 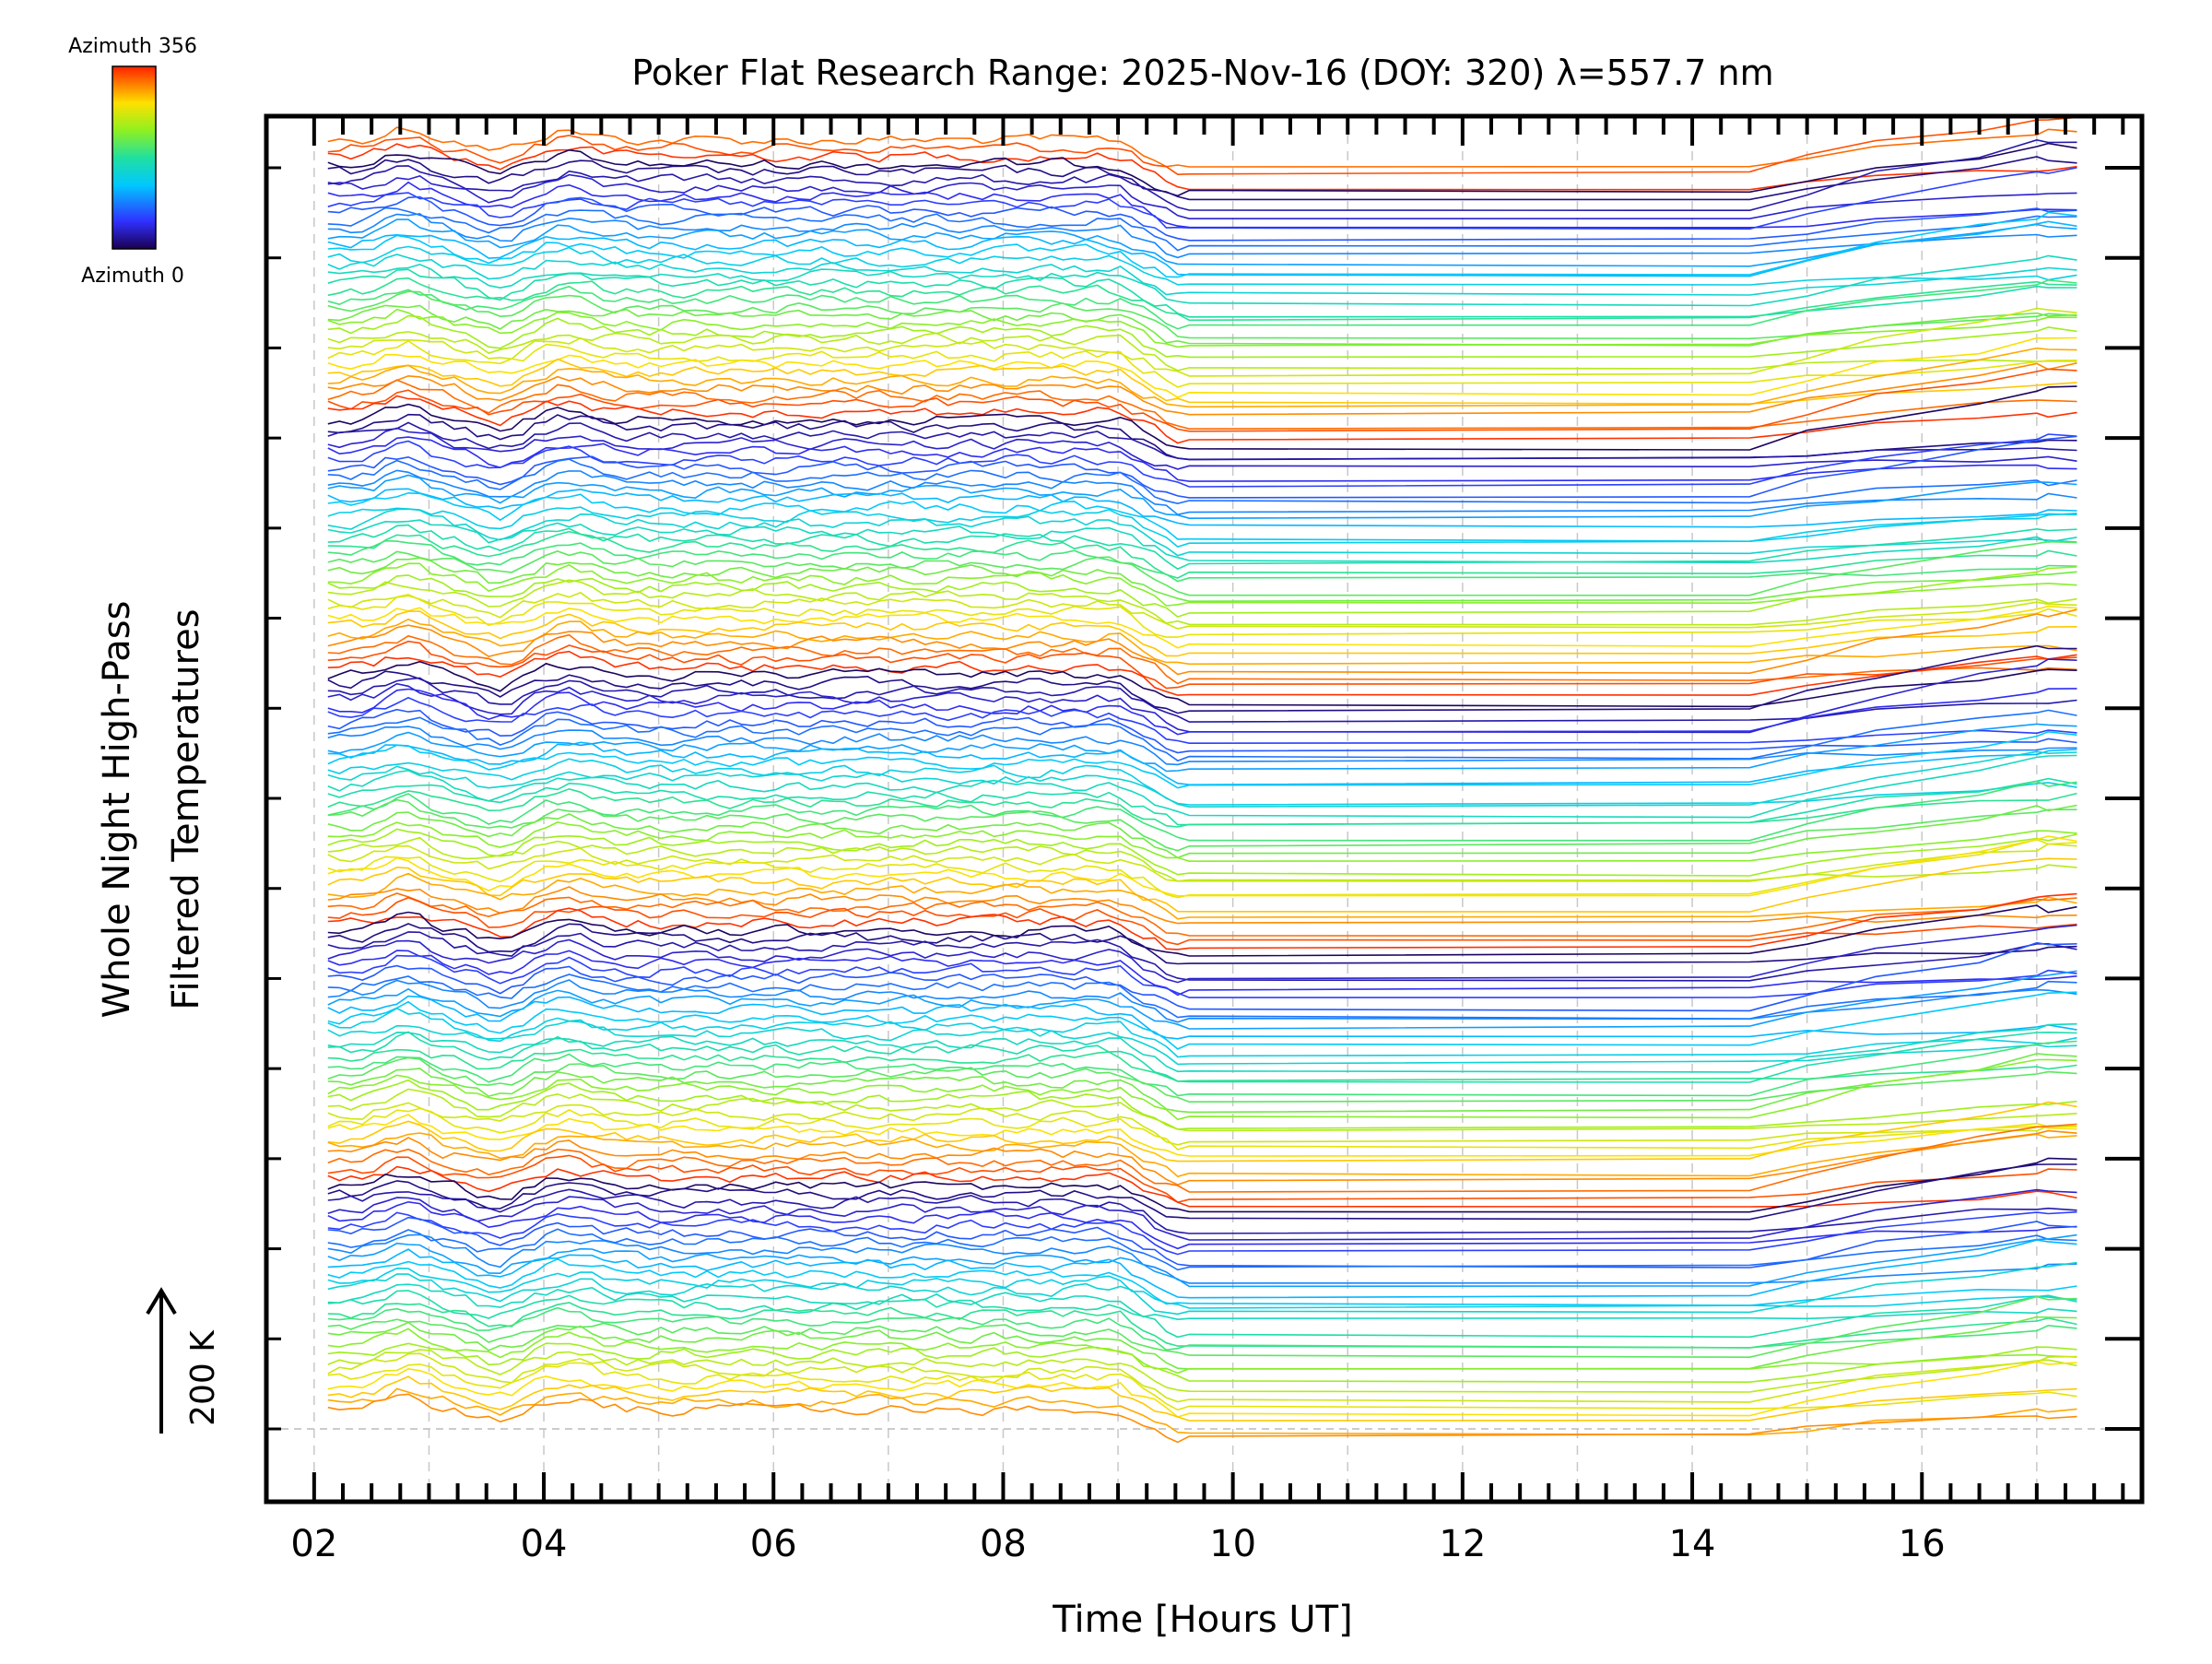 I want to click on y-axis-label-line1: Whole Night High-Pass, so click(x=117, y=810).